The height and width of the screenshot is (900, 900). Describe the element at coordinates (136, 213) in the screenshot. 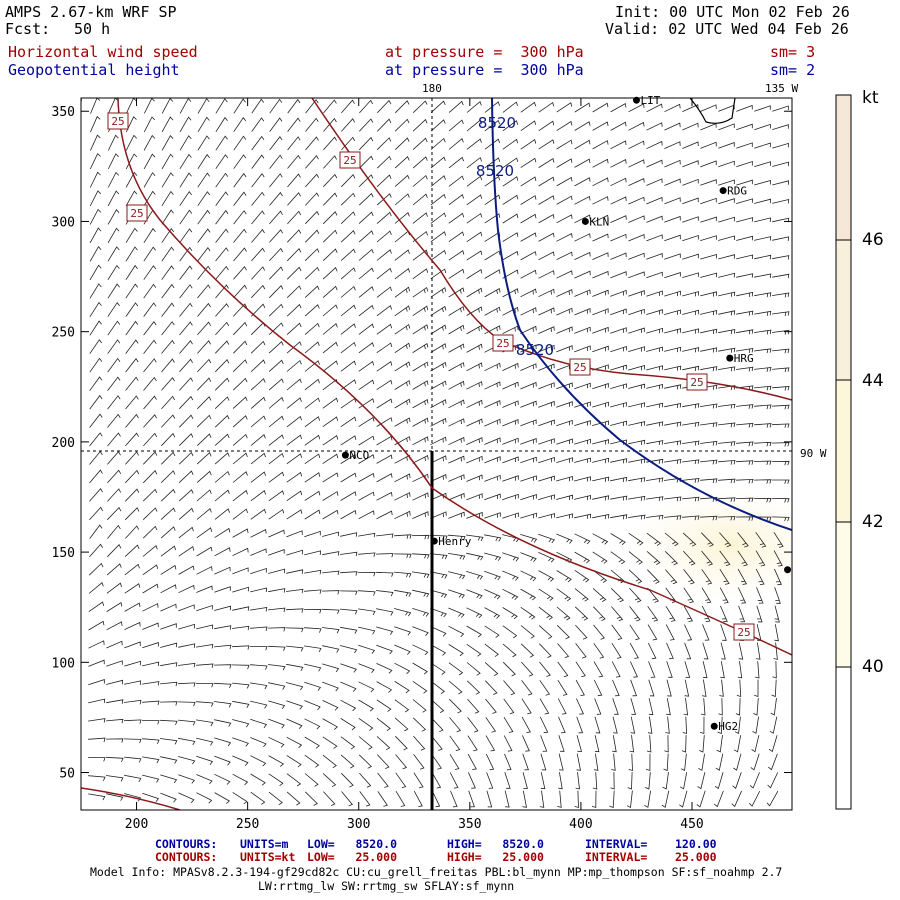

I see `speed-contour-label: 25` at that location.